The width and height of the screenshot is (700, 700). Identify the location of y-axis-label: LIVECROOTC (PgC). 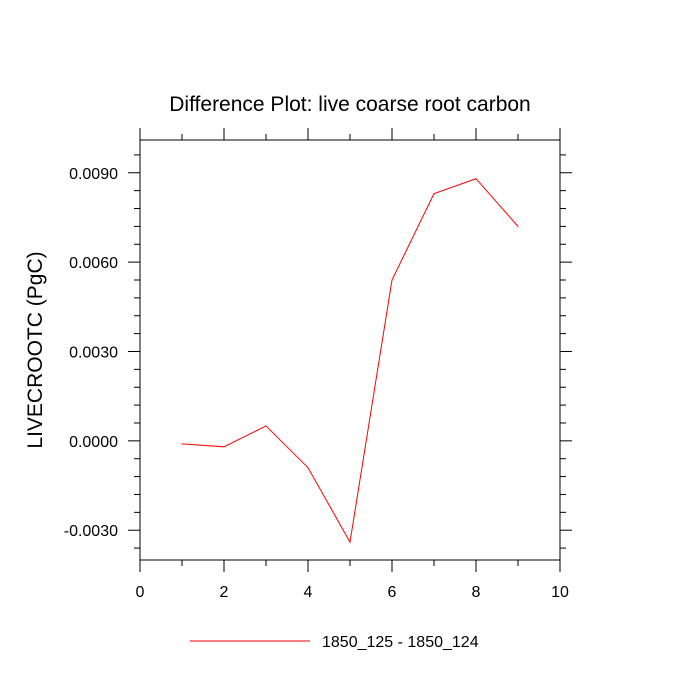
(35, 349).